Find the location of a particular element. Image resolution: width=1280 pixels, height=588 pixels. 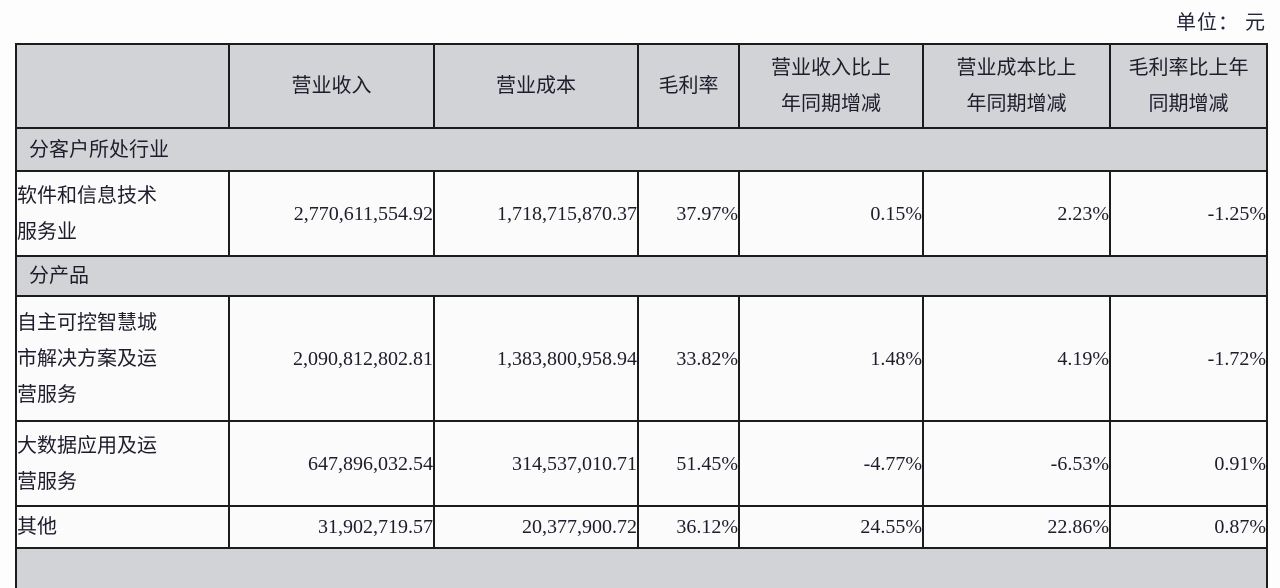

revenue-value: 2,090,812,802.81 is located at coordinates (331, 358).